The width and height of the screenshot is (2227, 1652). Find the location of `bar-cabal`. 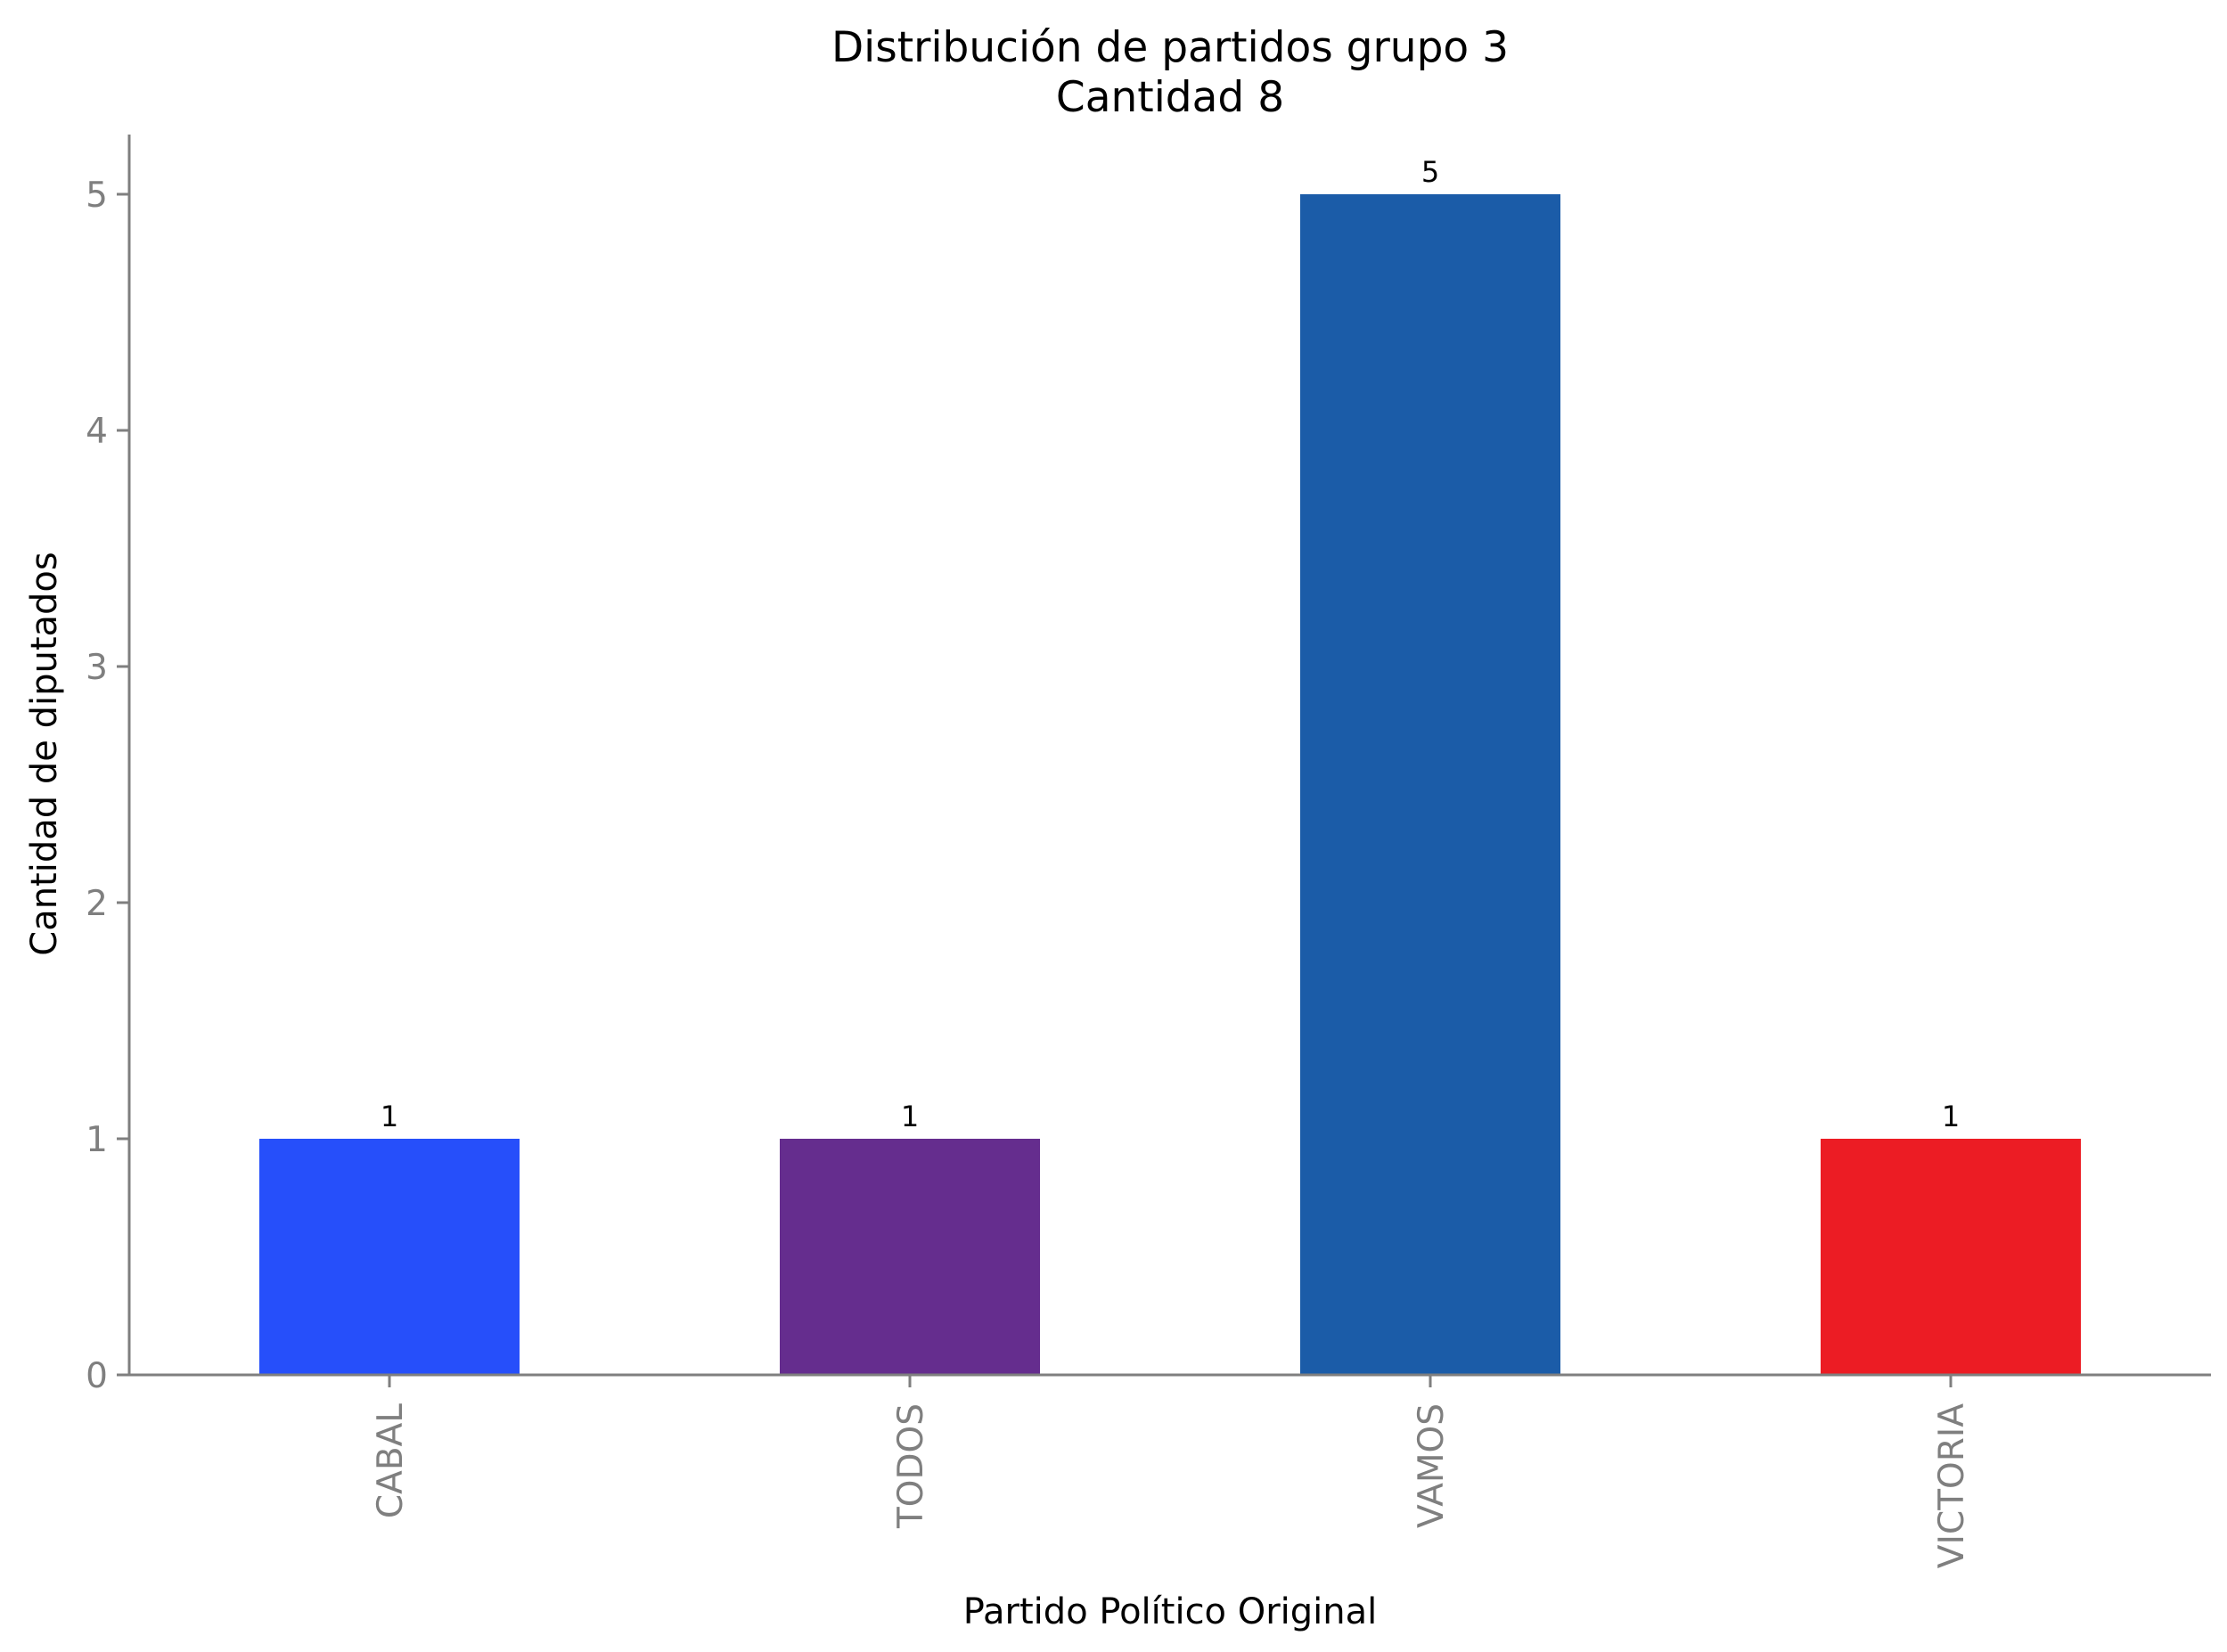

bar-cabal is located at coordinates (389, 1257).